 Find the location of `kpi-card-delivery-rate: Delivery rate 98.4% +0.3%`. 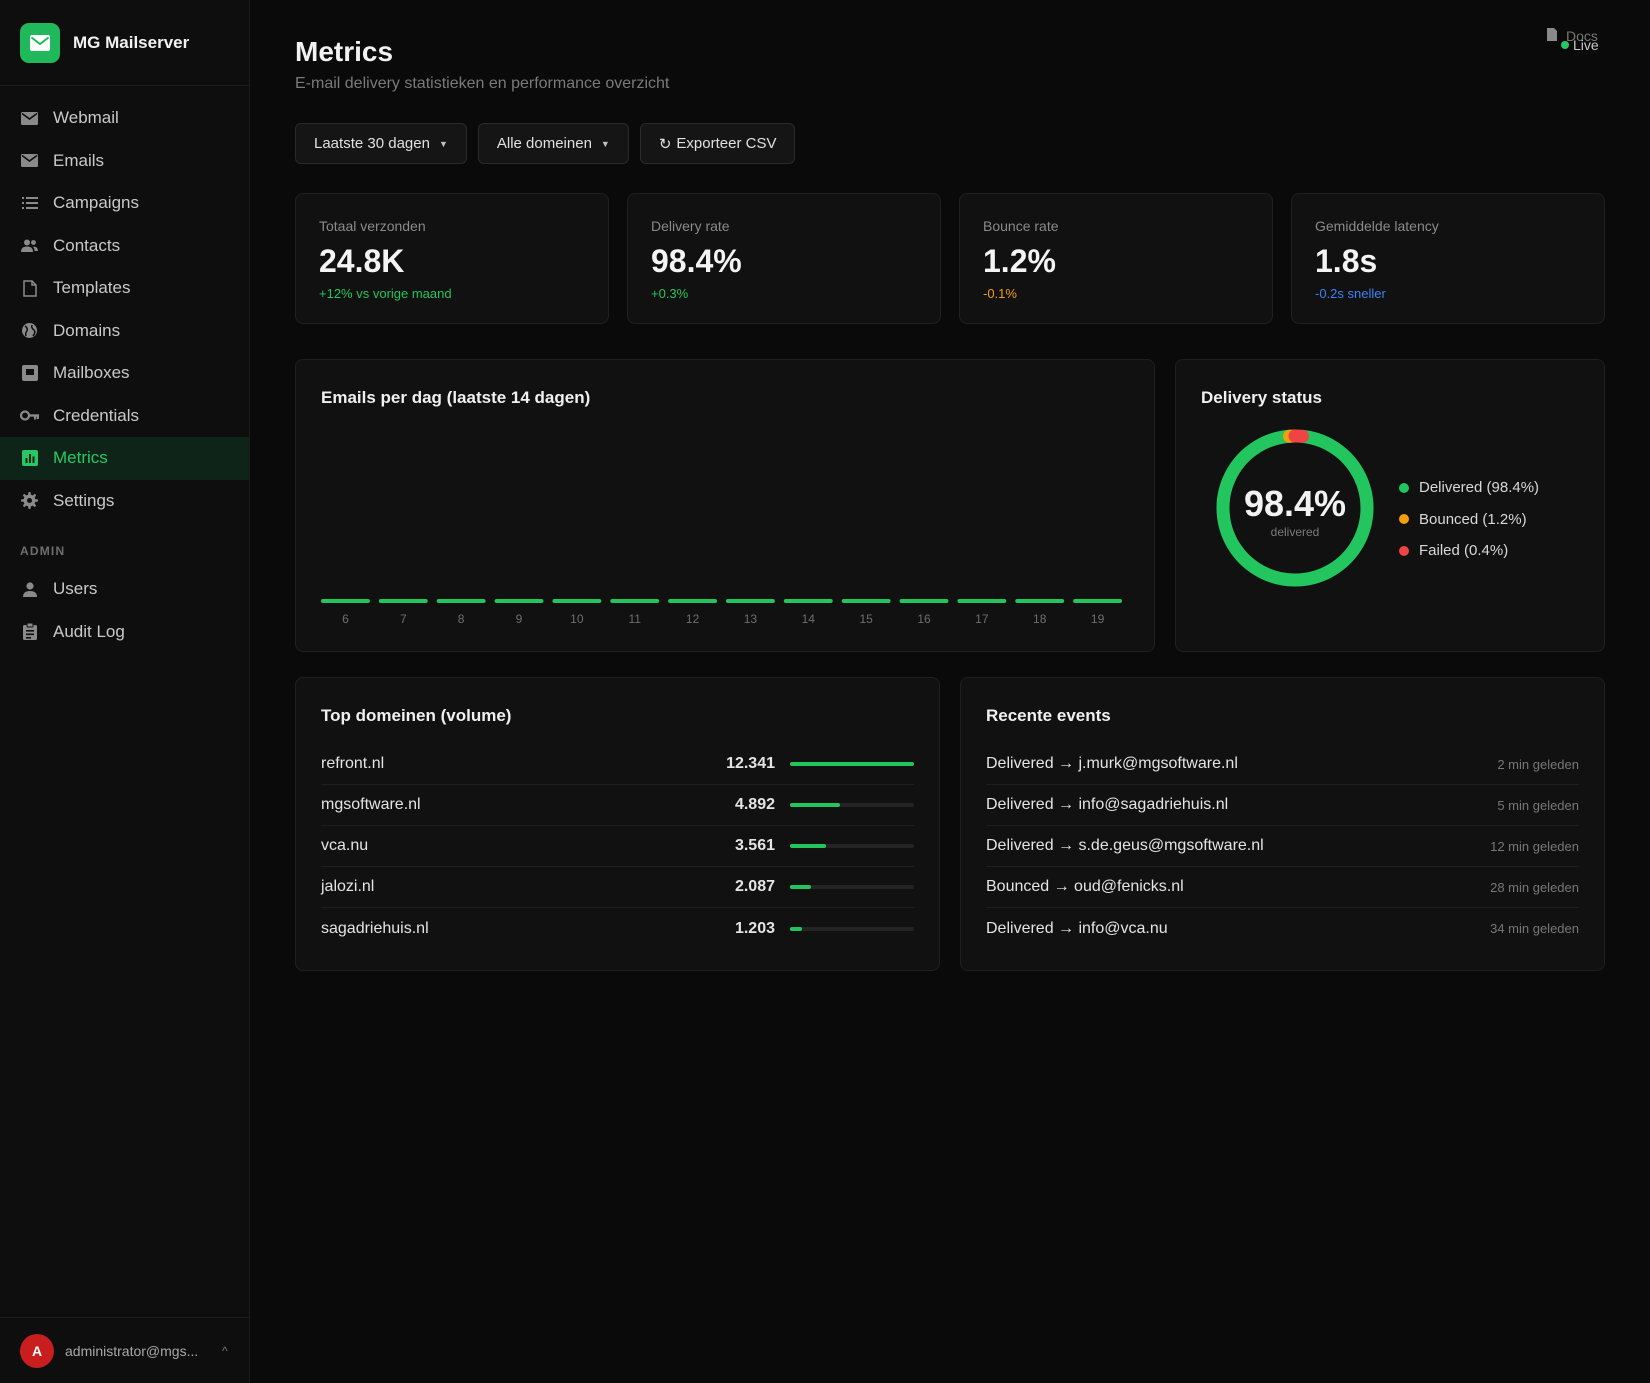

kpi-card-delivery-rate: Delivery rate 98.4% +0.3% is located at coordinates (784, 258).